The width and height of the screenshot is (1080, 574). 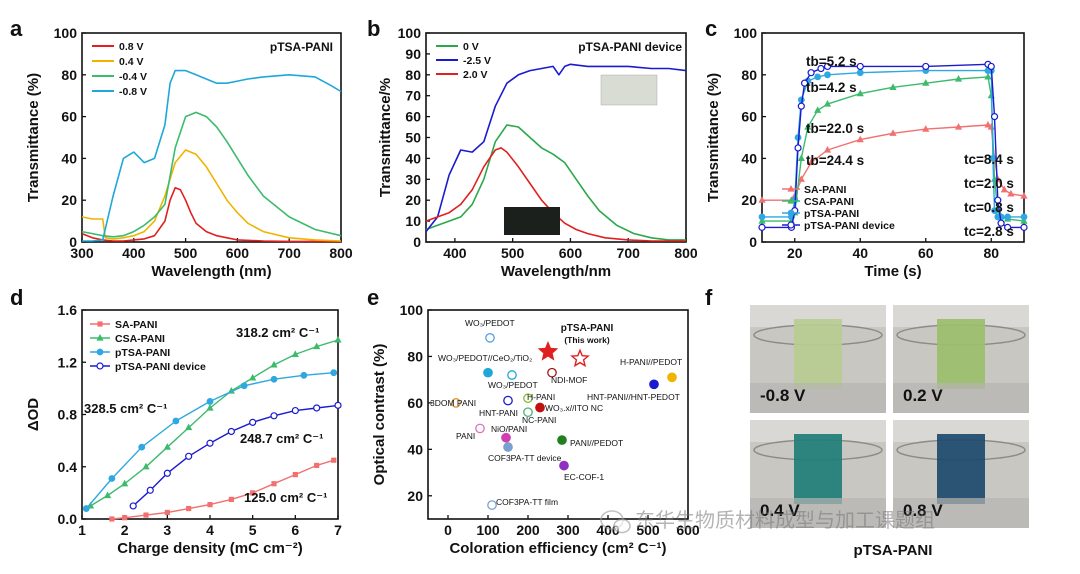 I want to click on photo-label: 0.2 V, so click(x=923, y=395).